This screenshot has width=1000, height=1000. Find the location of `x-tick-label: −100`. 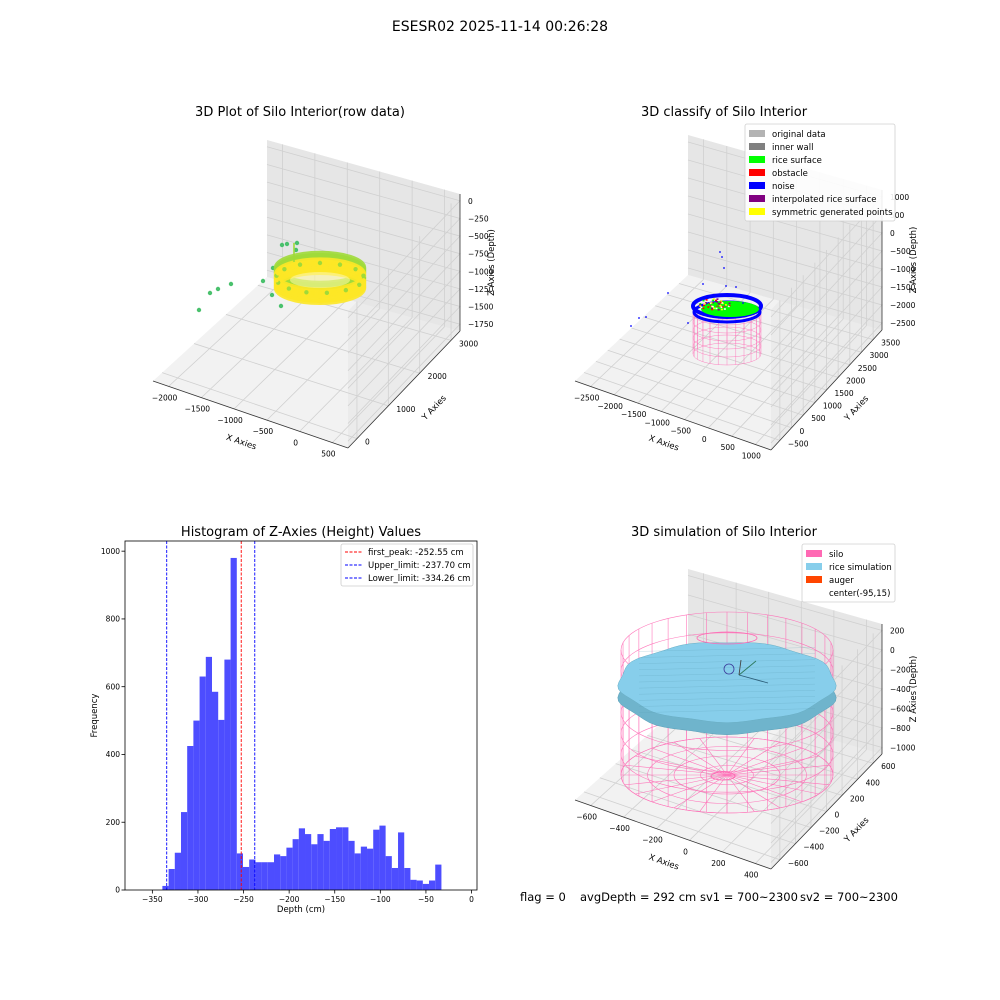

x-tick-label: −100 is located at coordinates (380, 899).